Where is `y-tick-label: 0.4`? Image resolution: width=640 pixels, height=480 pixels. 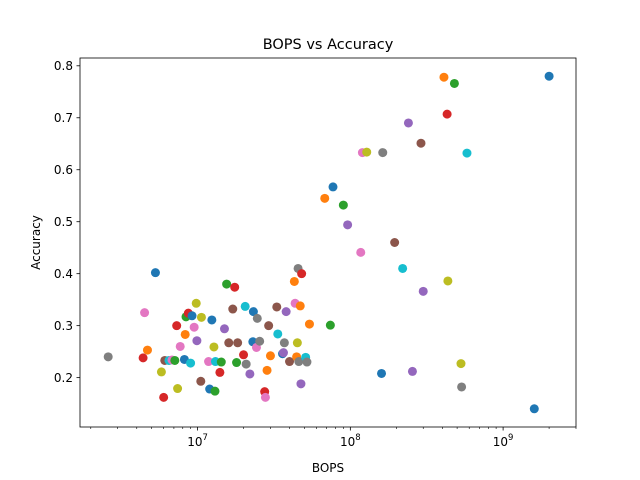 y-tick-label: 0.4 is located at coordinates (63, 274).